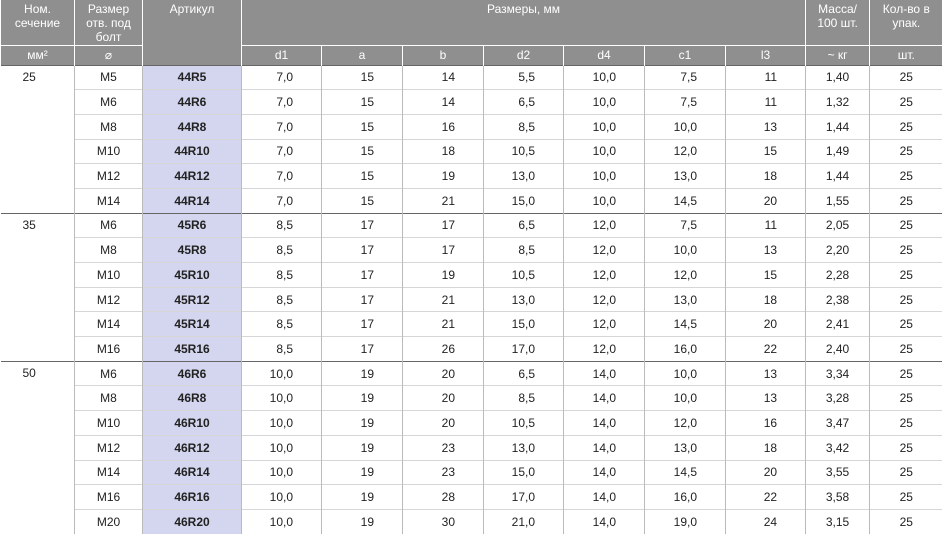 The width and height of the screenshot is (942, 537). What do you see at coordinates (192, 521) in the screenshot?
I see `article-cell: 46R20` at bounding box center [192, 521].